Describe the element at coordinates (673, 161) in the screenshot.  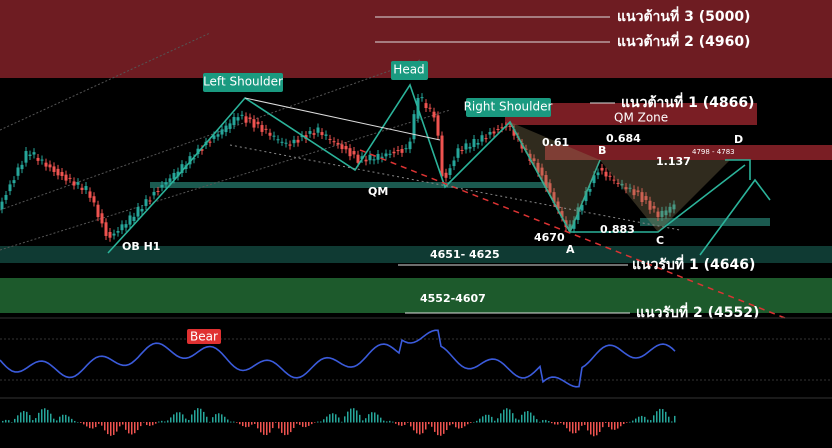
I see `fib-label: 1.137` at that location.